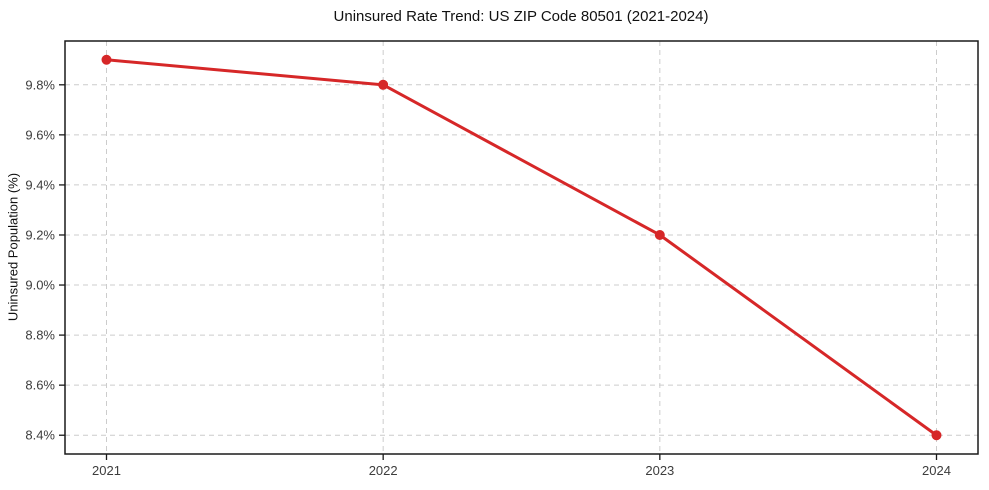 This screenshot has height=490, width=989. I want to click on y-tick-label: 8.8%, so click(40, 335).